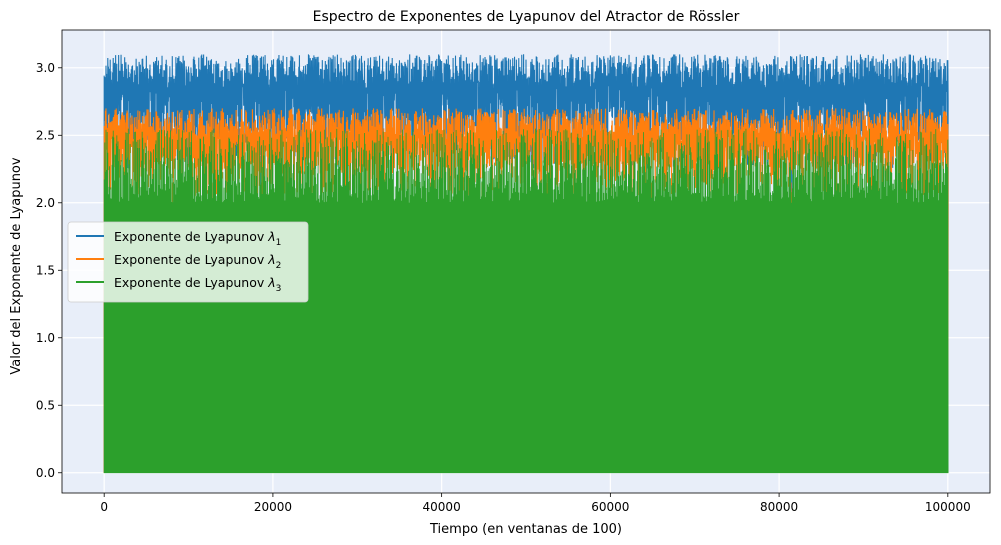 This screenshot has width=1001, height=545. I want to click on y-tick-label: 1.5, so click(45, 270).